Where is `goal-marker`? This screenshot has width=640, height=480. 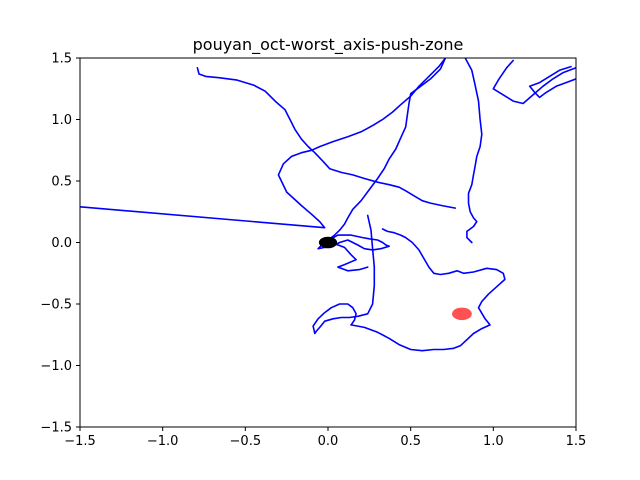 goal-marker is located at coordinates (462, 314).